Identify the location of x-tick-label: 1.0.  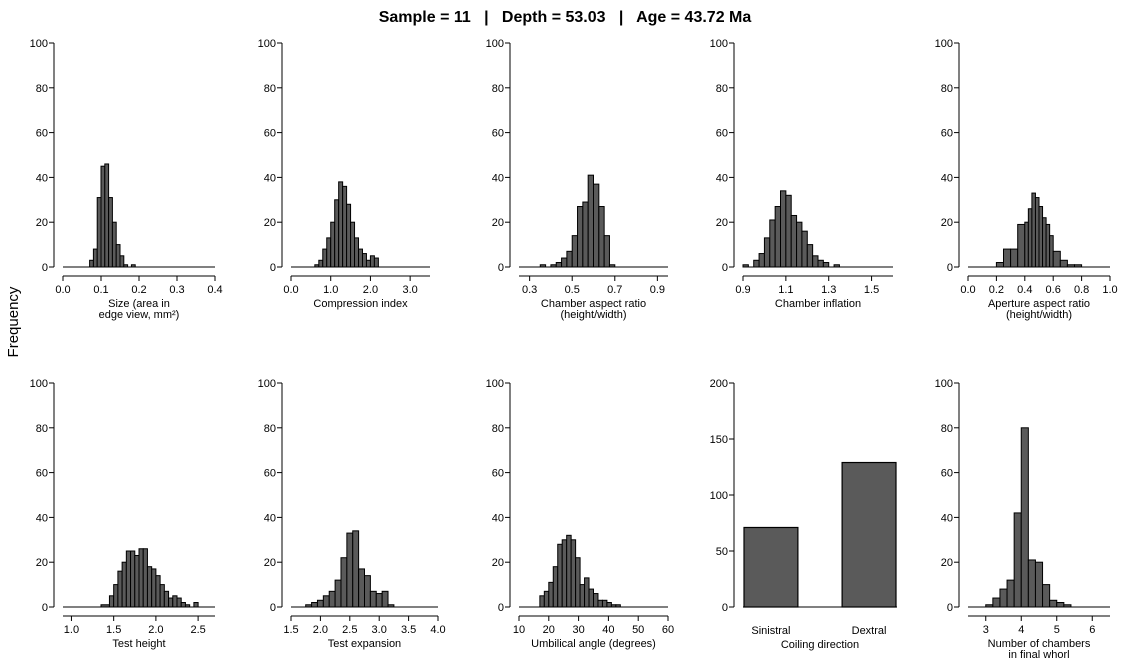
(330, 290).